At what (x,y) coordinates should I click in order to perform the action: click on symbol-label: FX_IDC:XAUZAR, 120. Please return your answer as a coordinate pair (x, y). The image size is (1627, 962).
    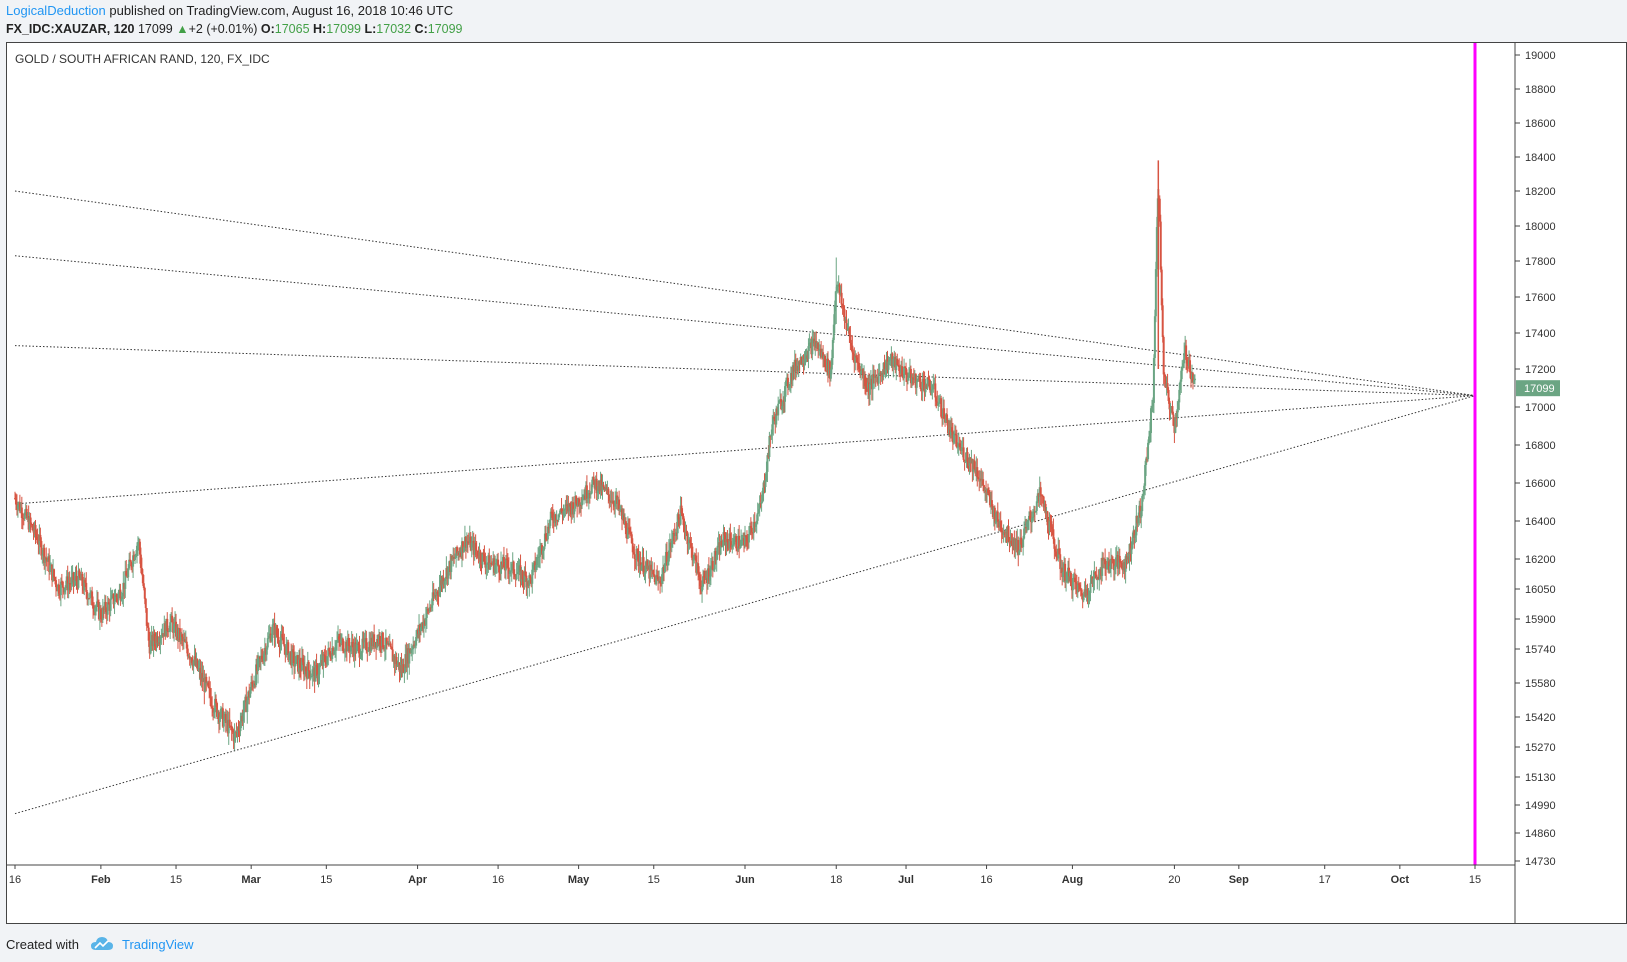
    Looking at the image, I should click on (70, 29).